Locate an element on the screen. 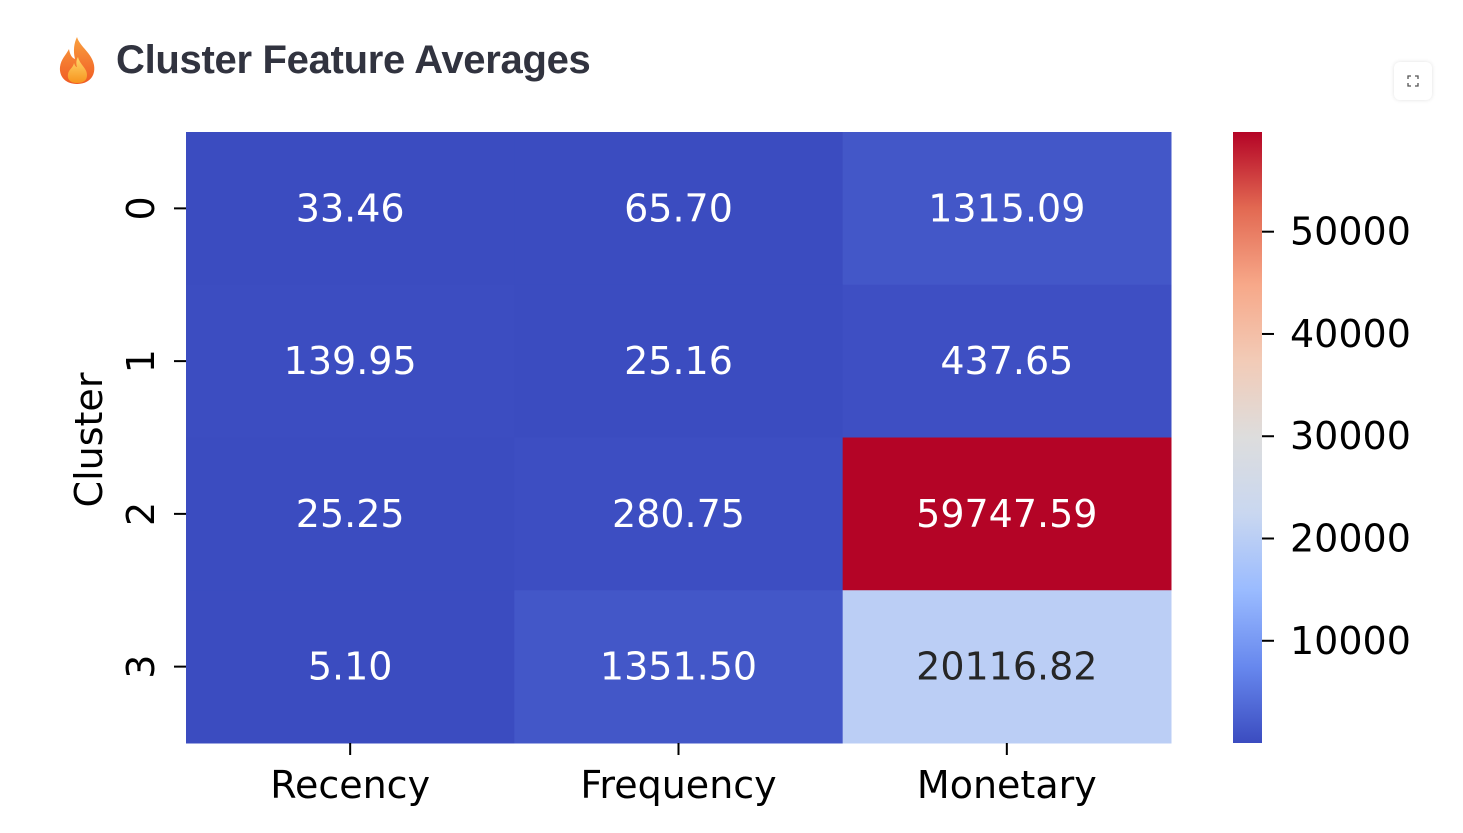 The image size is (1463, 833). fullscreen-button is located at coordinates (1413, 81).